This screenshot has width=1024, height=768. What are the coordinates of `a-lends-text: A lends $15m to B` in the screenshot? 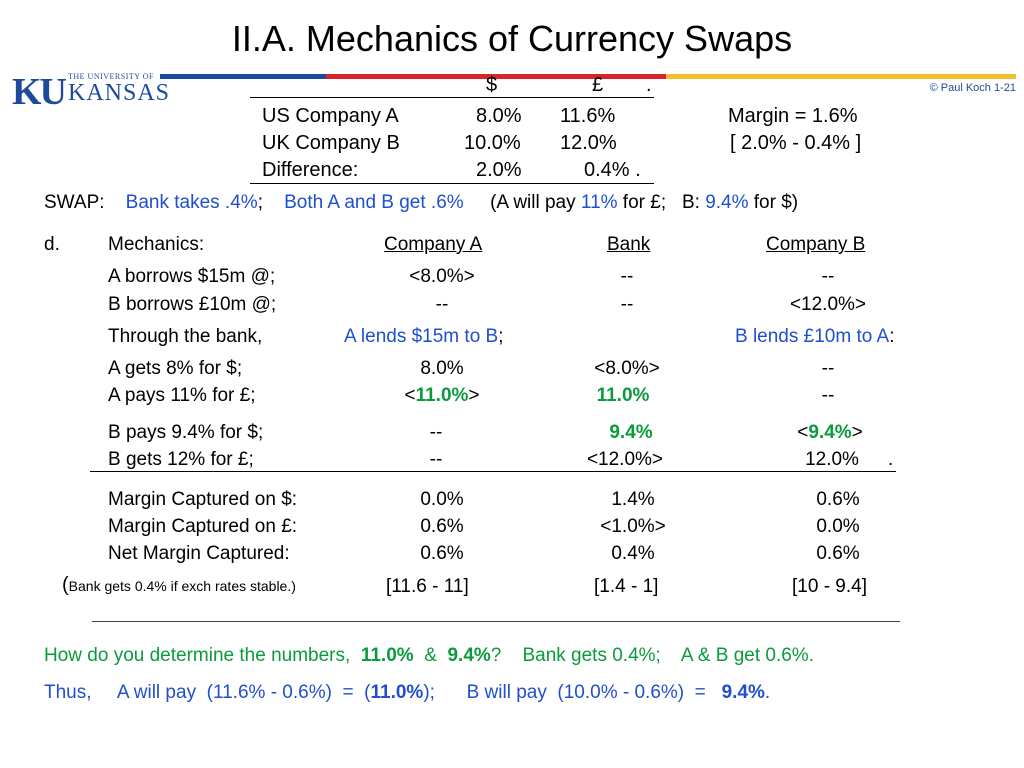 It's located at (421, 336).